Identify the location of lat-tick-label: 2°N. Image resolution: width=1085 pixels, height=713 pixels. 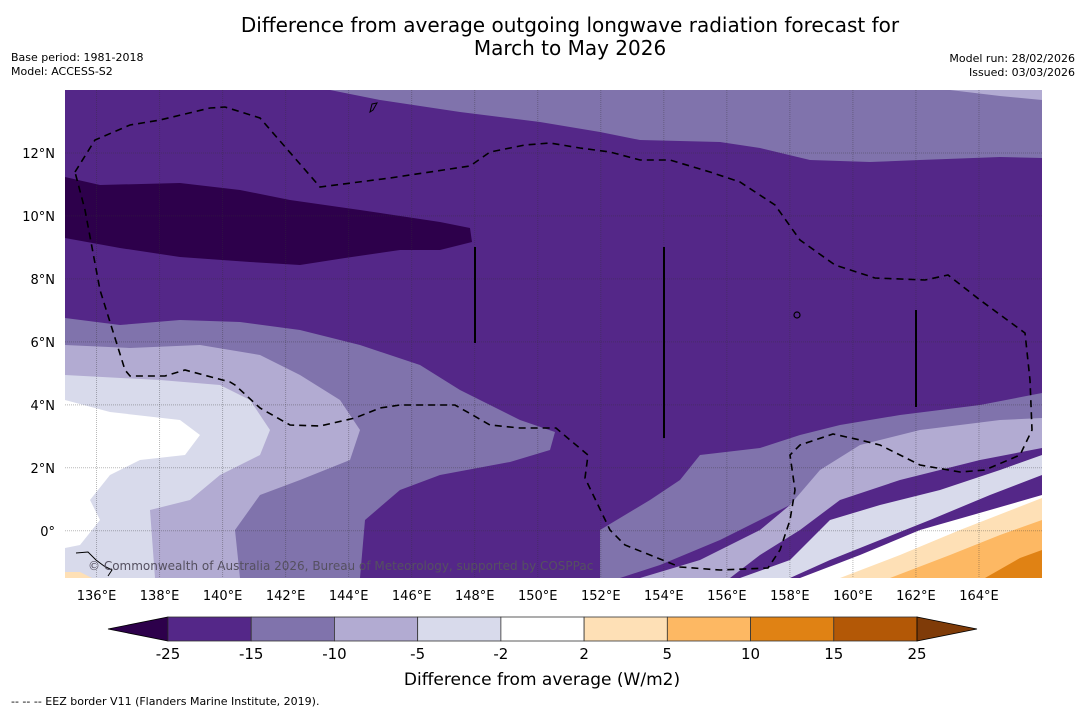
(43, 469).